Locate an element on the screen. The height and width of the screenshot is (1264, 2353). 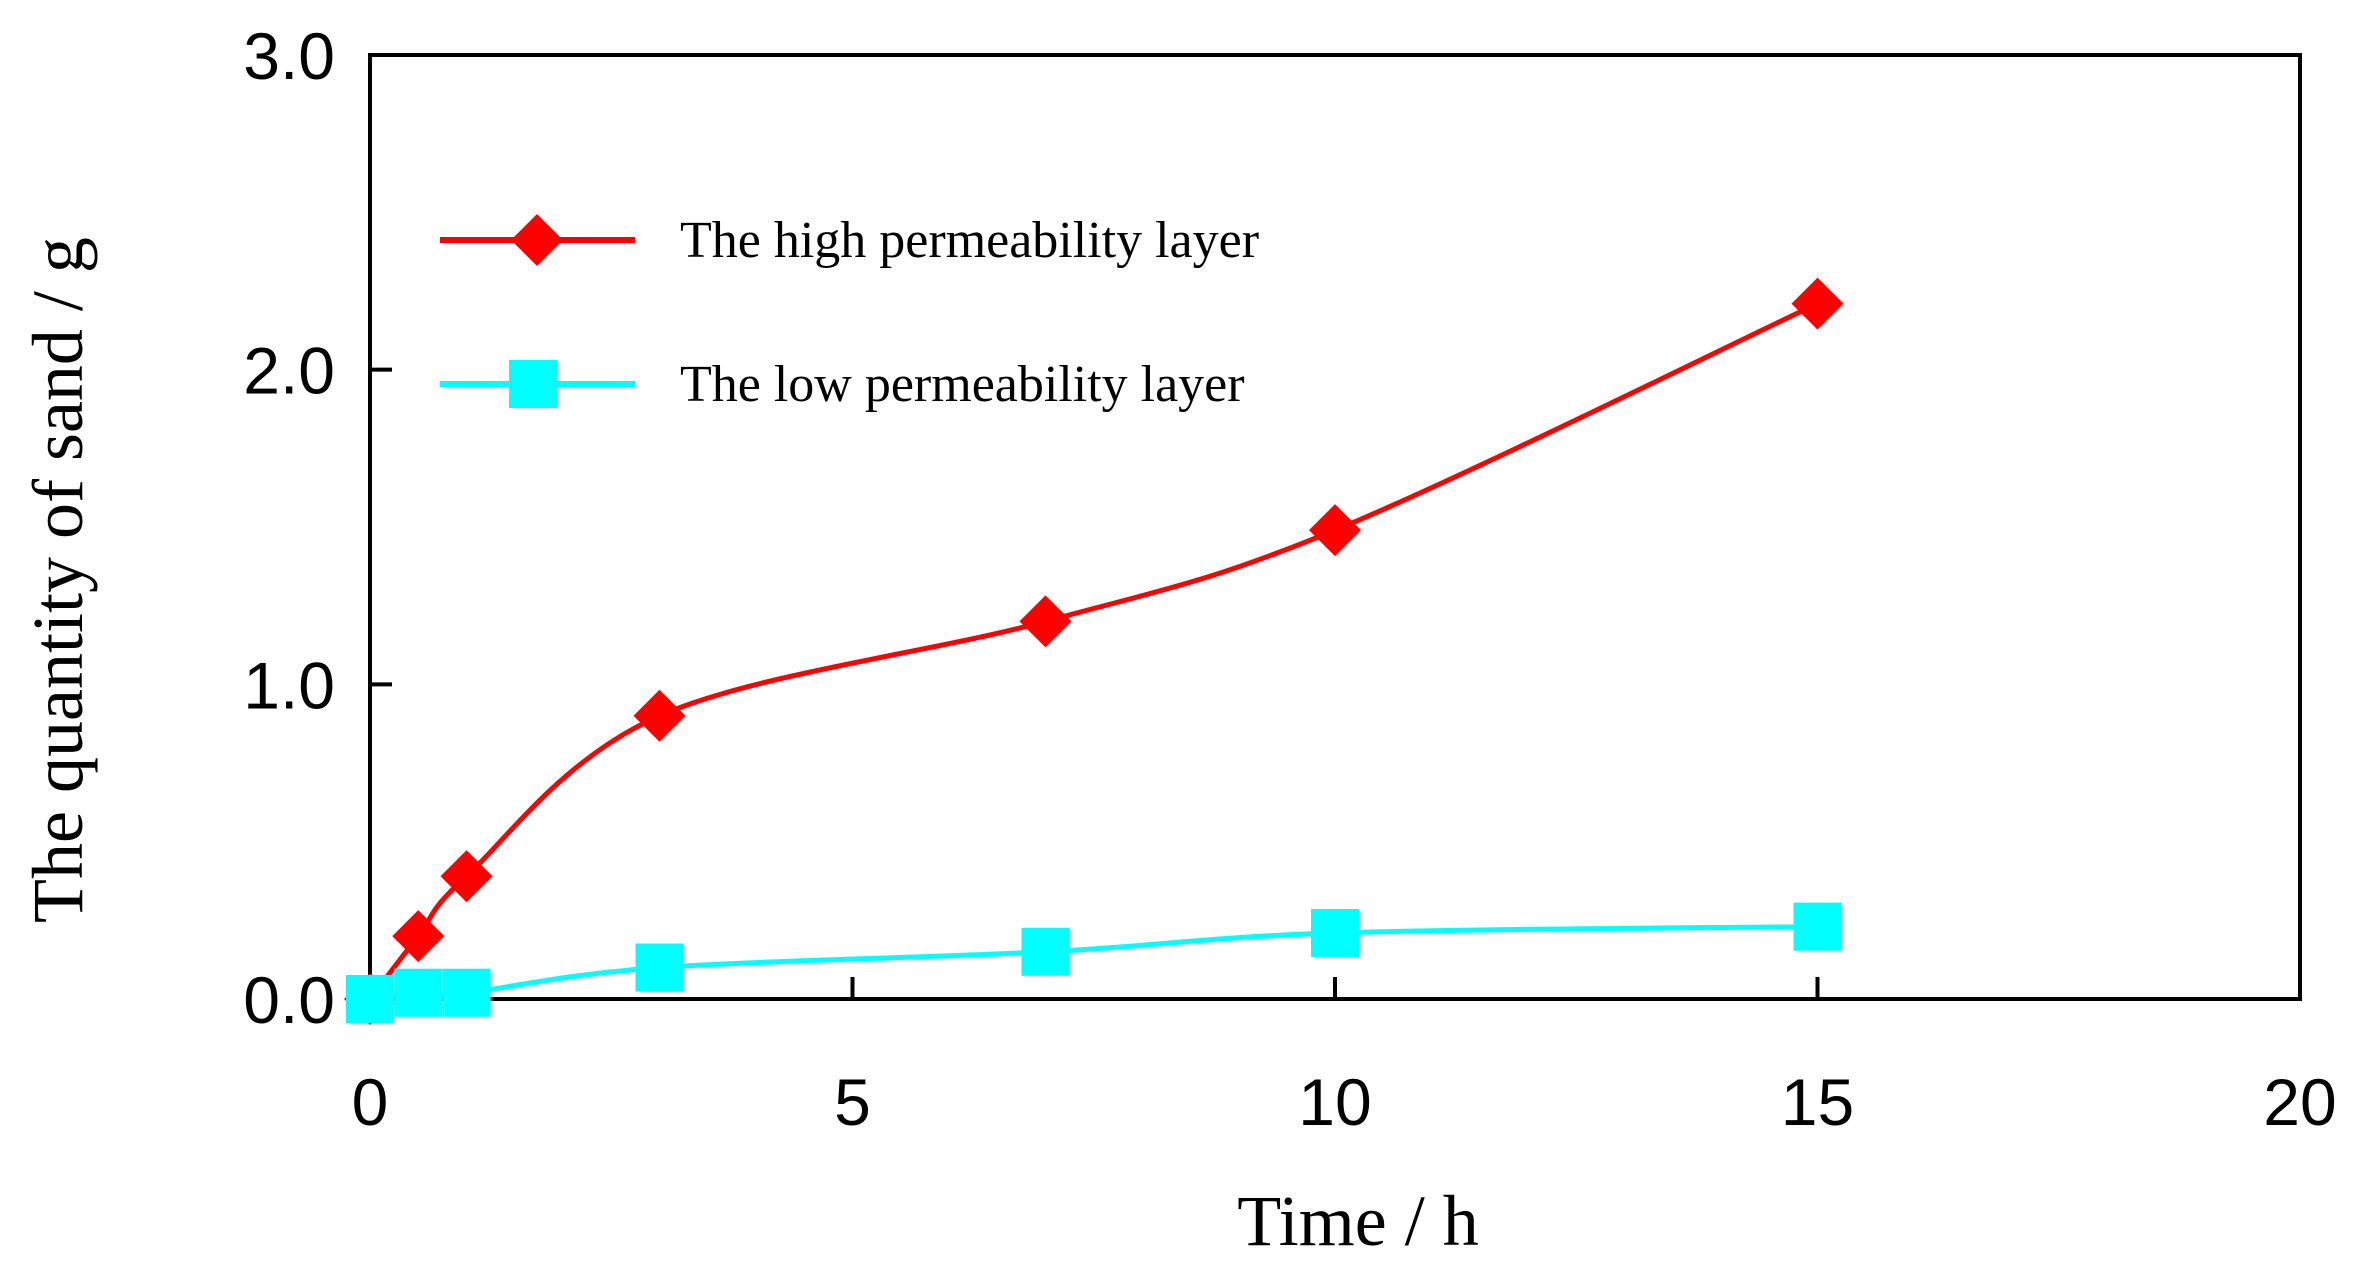
series-line is located at coordinates (1093, 963).